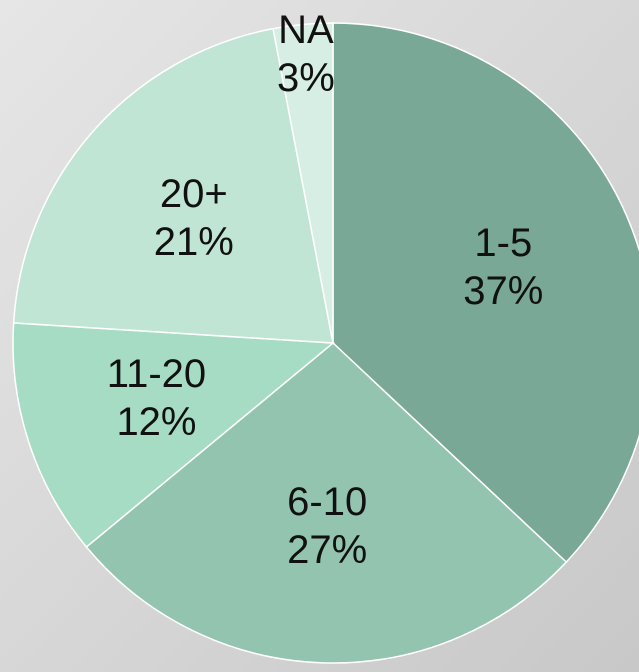 Image resolution: width=639 pixels, height=672 pixels. Describe the element at coordinates (194, 242) in the screenshot. I see `slice-value-label: 21%` at that location.